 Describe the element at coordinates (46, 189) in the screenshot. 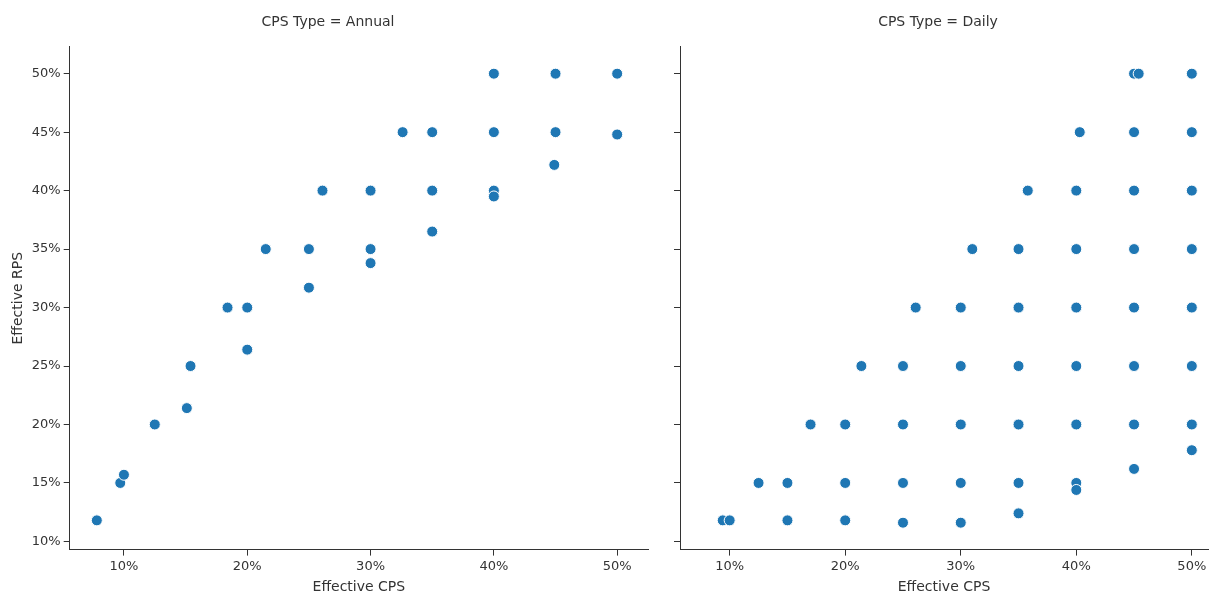

I see `y-tick-label: 40%` at that location.